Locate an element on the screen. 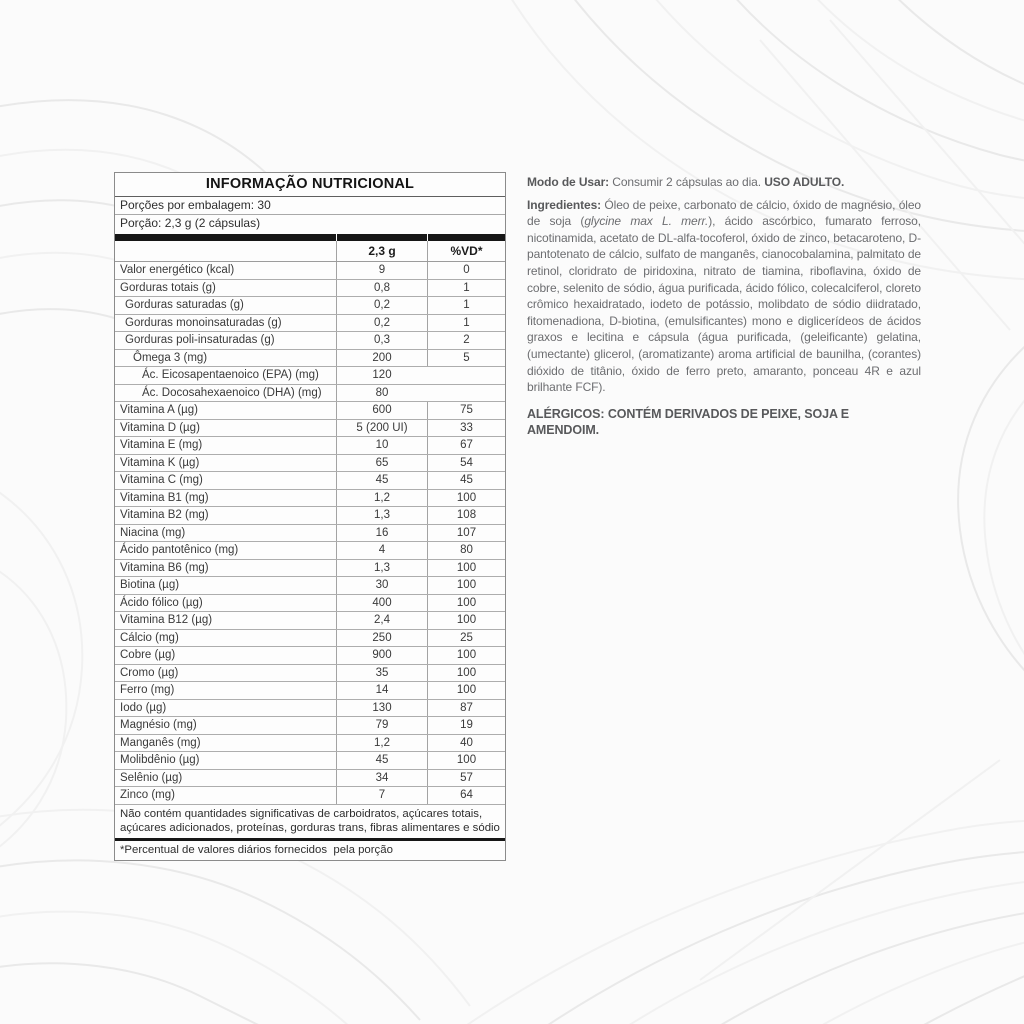 The height and width of the screenshot is (1024, 1024). table-row: Molibdênio (µg) 45 100 is located at coordinates (310, 761).